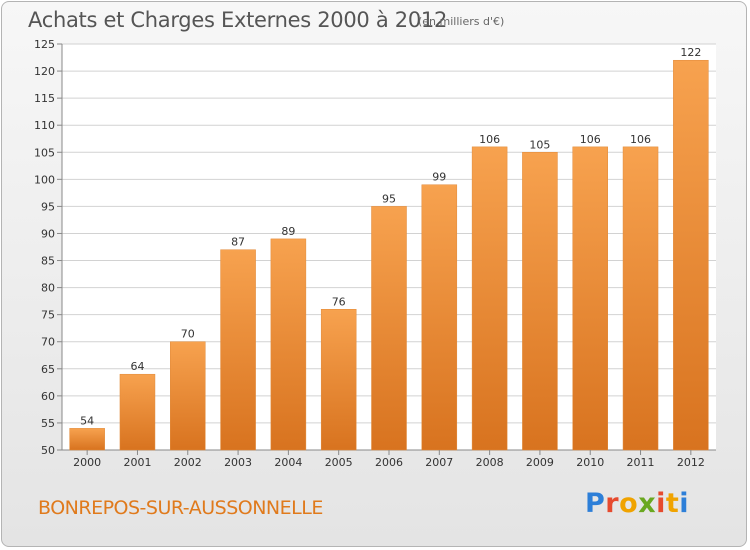 Image resolution: width=750 pixels, height=550 pixels. I want to click on y-tick-label: 85, so click(48, 261).